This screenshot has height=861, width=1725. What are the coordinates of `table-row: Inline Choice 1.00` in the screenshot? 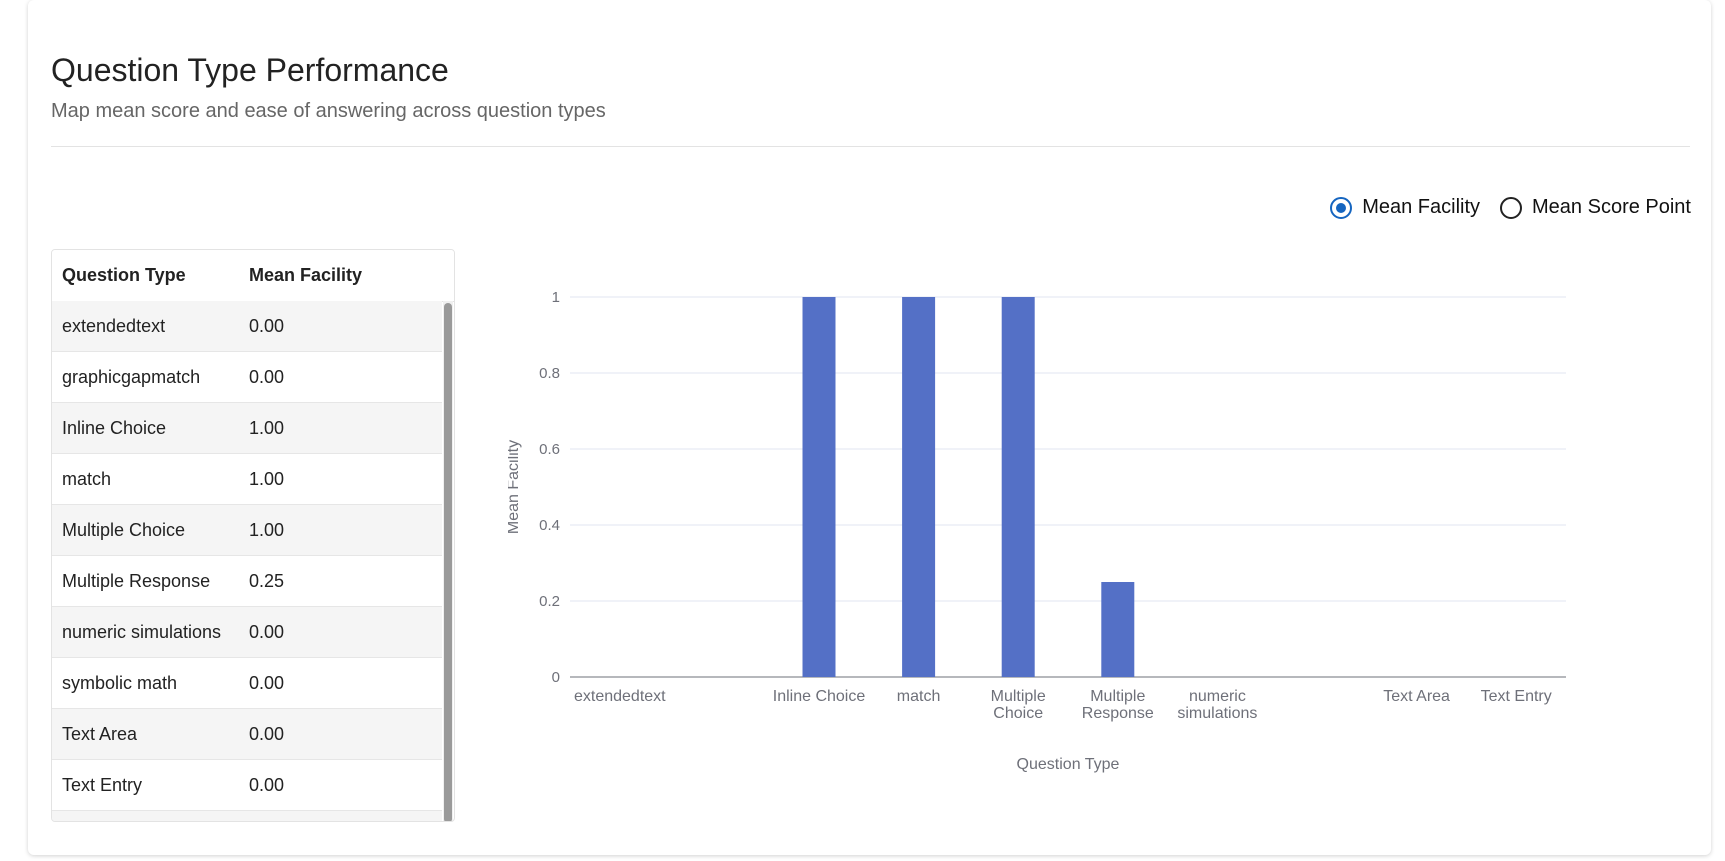 It's located at (247, 428).